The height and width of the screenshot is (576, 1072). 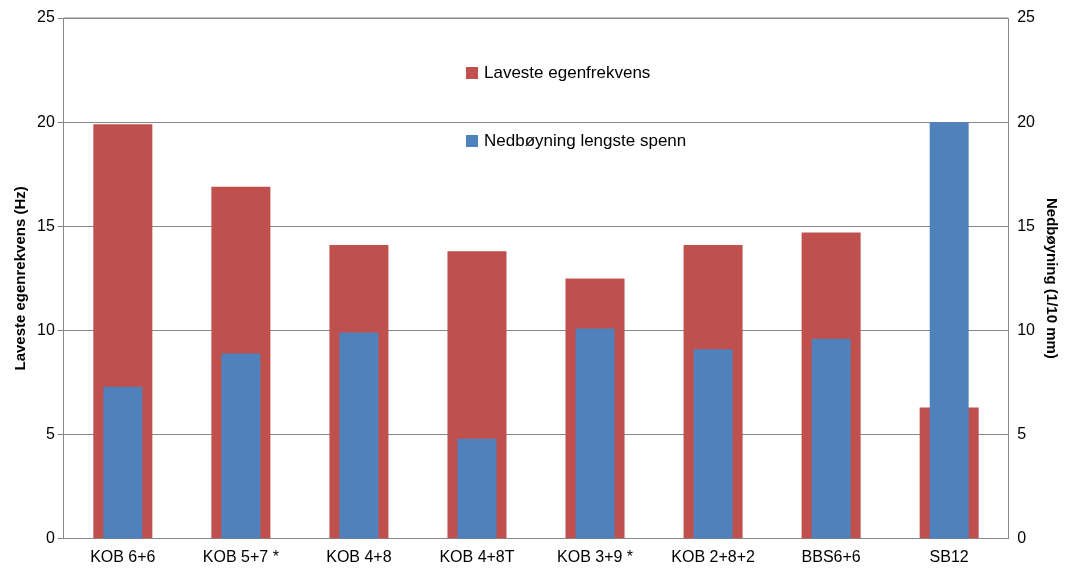 I want to click on y2-tick-label: 0, so click(x=1022, y=538).